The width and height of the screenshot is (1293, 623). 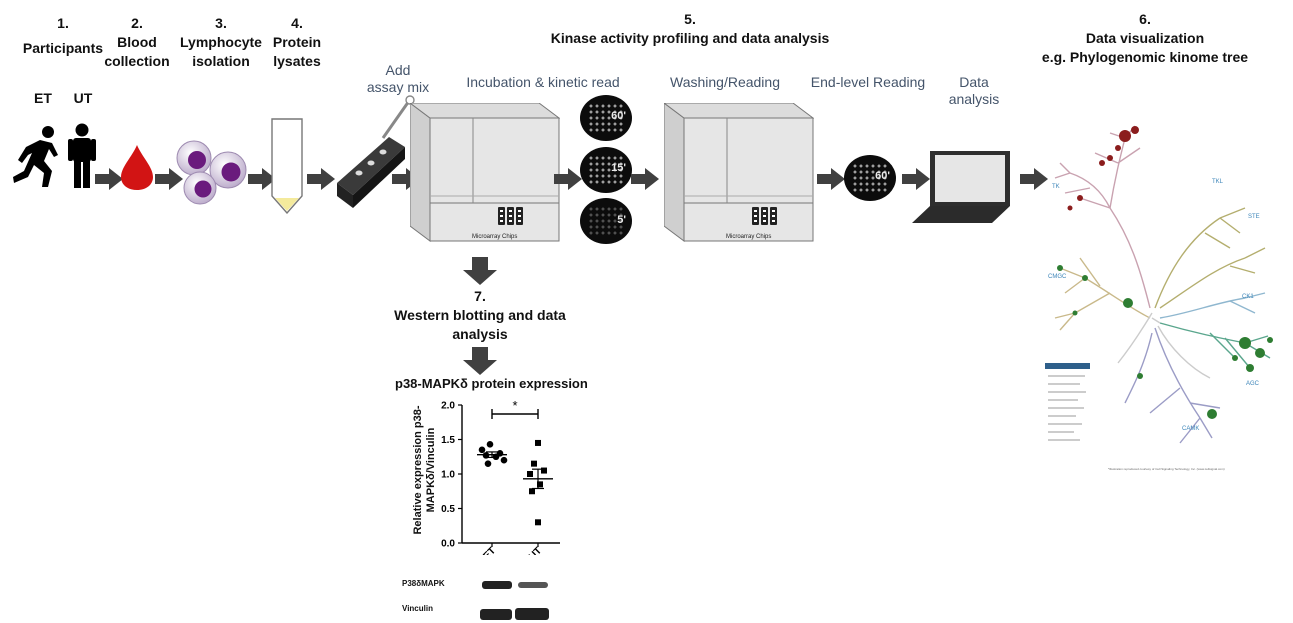 What do you see at coordinates (1145, 19) in the screenshot?
I see `step-6-number: 6.` at bounding box center [1145, 19].